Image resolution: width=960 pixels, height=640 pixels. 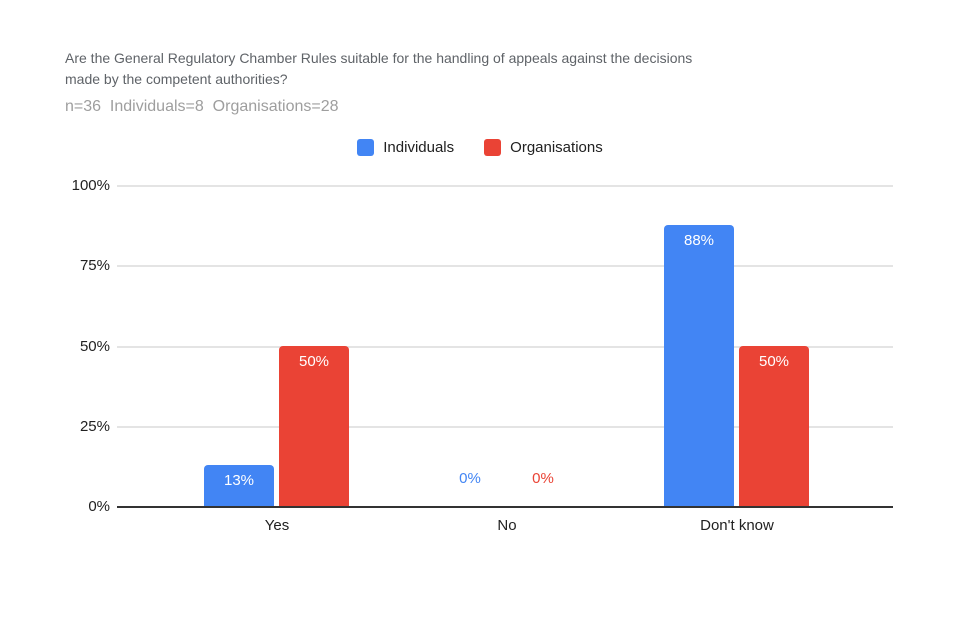 What do you see at coordinates (507, 525) in the screenshot?
I see `x-tick-label-no: No` at bounding box center [507, 525].